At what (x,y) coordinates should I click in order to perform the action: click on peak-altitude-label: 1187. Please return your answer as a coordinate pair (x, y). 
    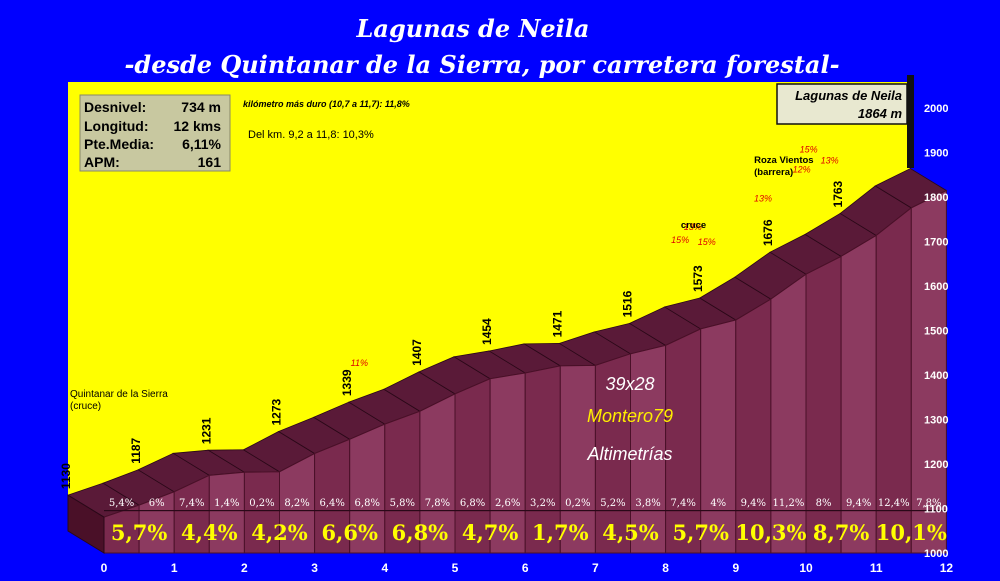
    Looking at the image, I should click on (136, 450).